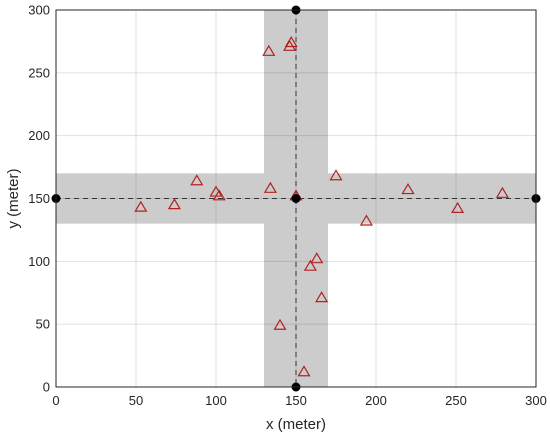 The image size is (550, 436). Describe the element at coordinates (536, 400) in the screenshot. I see `x-tick-label: 300` at that location.